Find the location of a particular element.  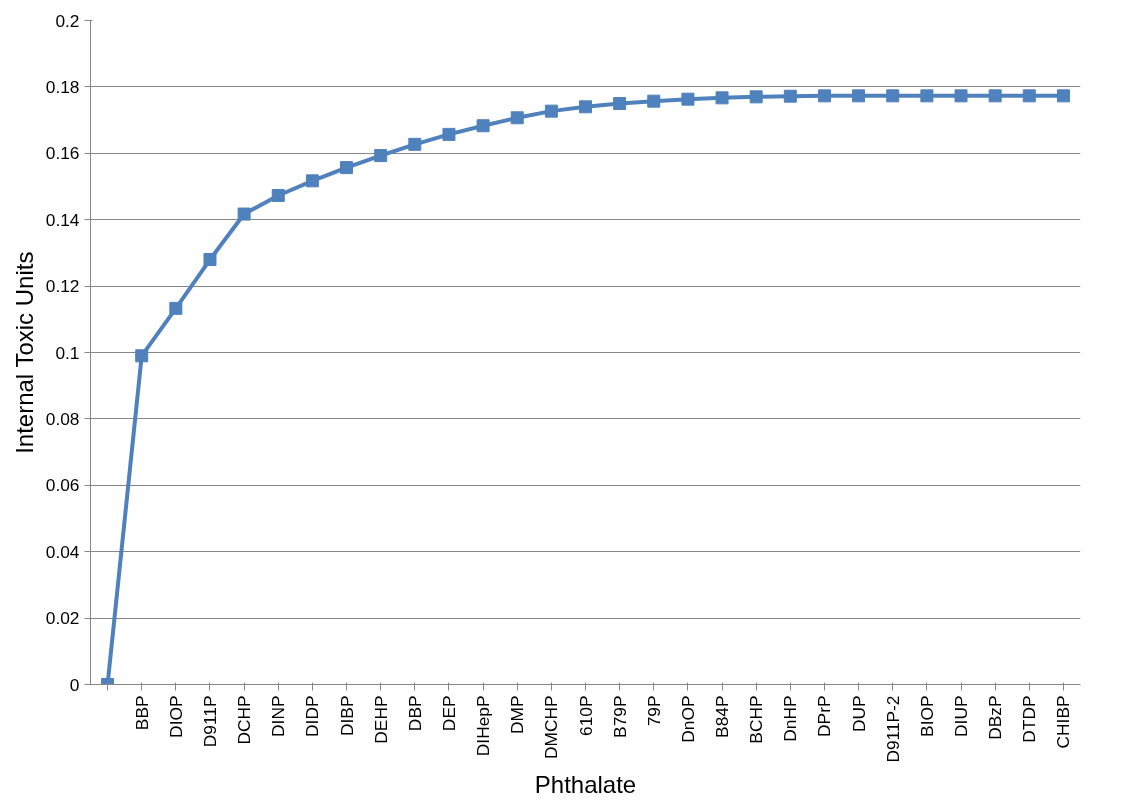

y-tick-label: 0.14 is located at coordinates (62, 219).